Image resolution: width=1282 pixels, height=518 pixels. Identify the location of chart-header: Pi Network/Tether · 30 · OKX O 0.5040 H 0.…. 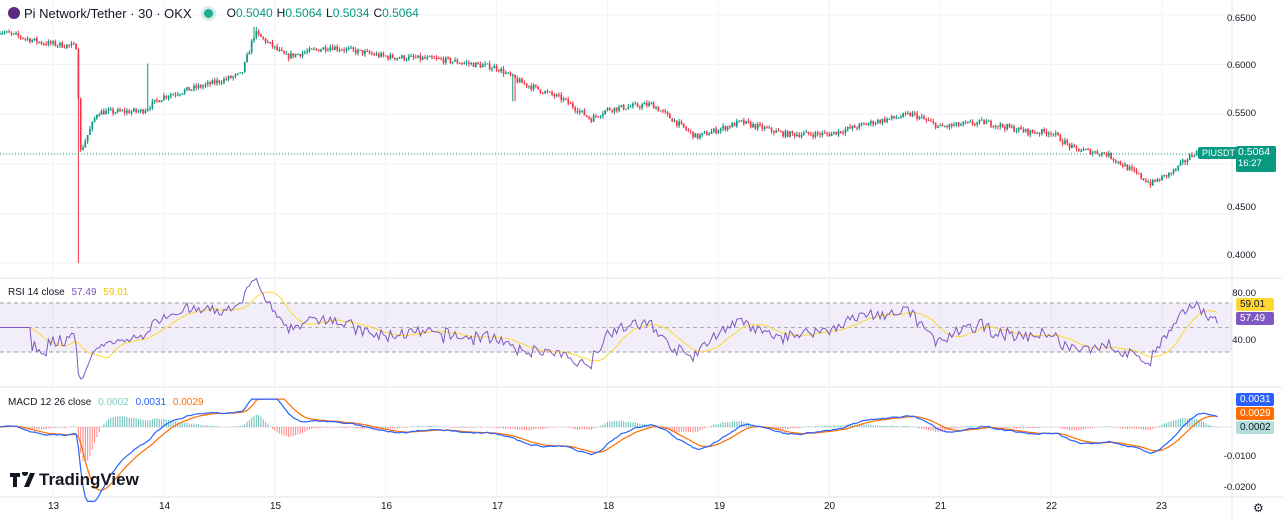
(213, 13).